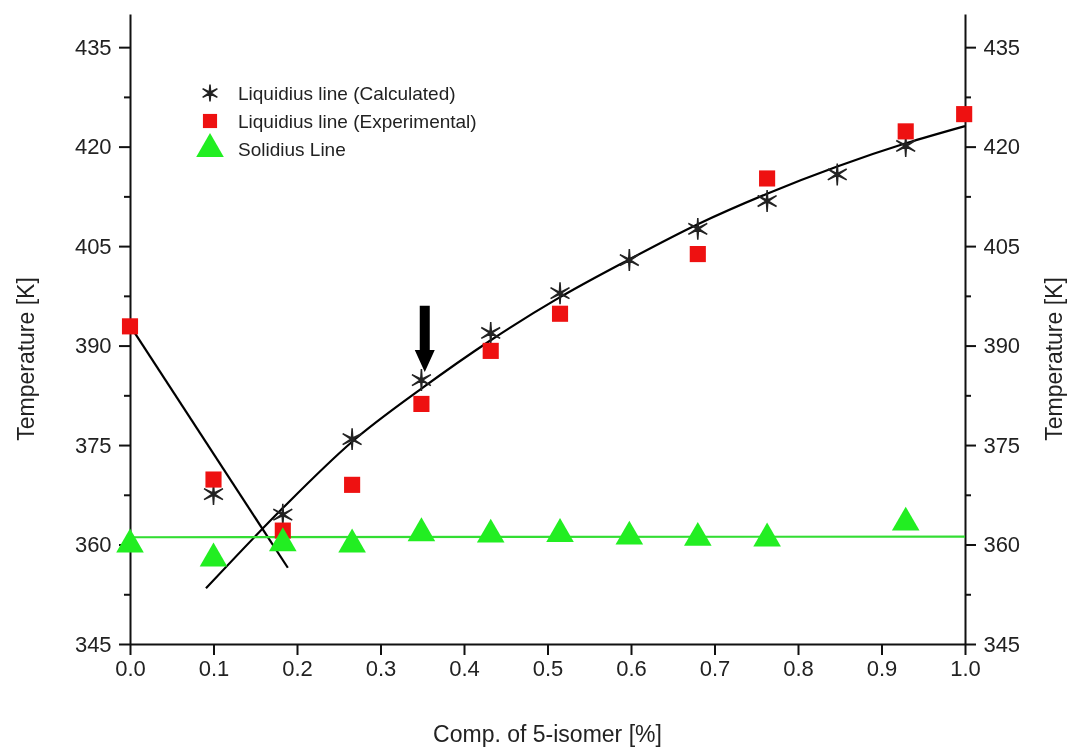 This screenshot has width=1071, height=748. I want to click on legend-label: Liquidius line (Calculated), so click(347, 93).